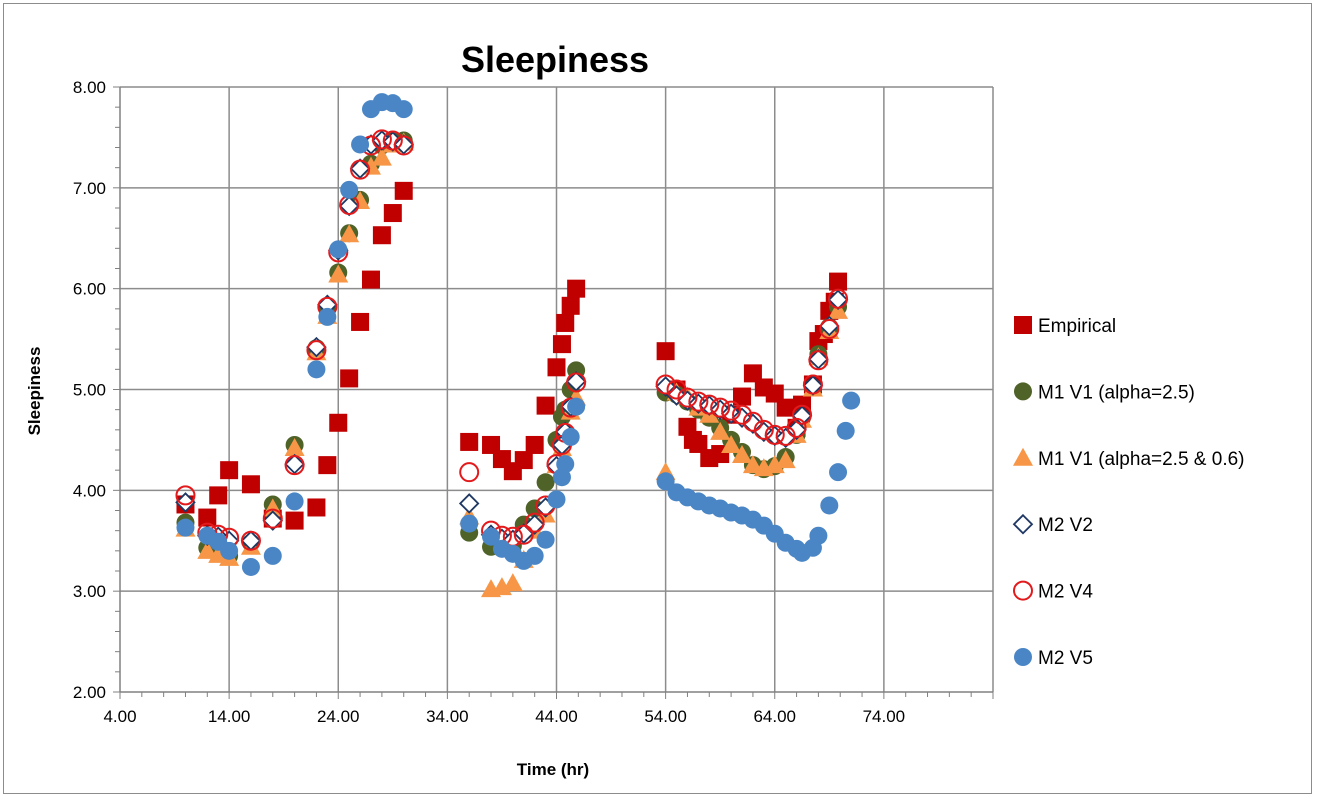 The image size is (1317, 799). I want to click on y-tick-label: 8.00, so click(89, 87).